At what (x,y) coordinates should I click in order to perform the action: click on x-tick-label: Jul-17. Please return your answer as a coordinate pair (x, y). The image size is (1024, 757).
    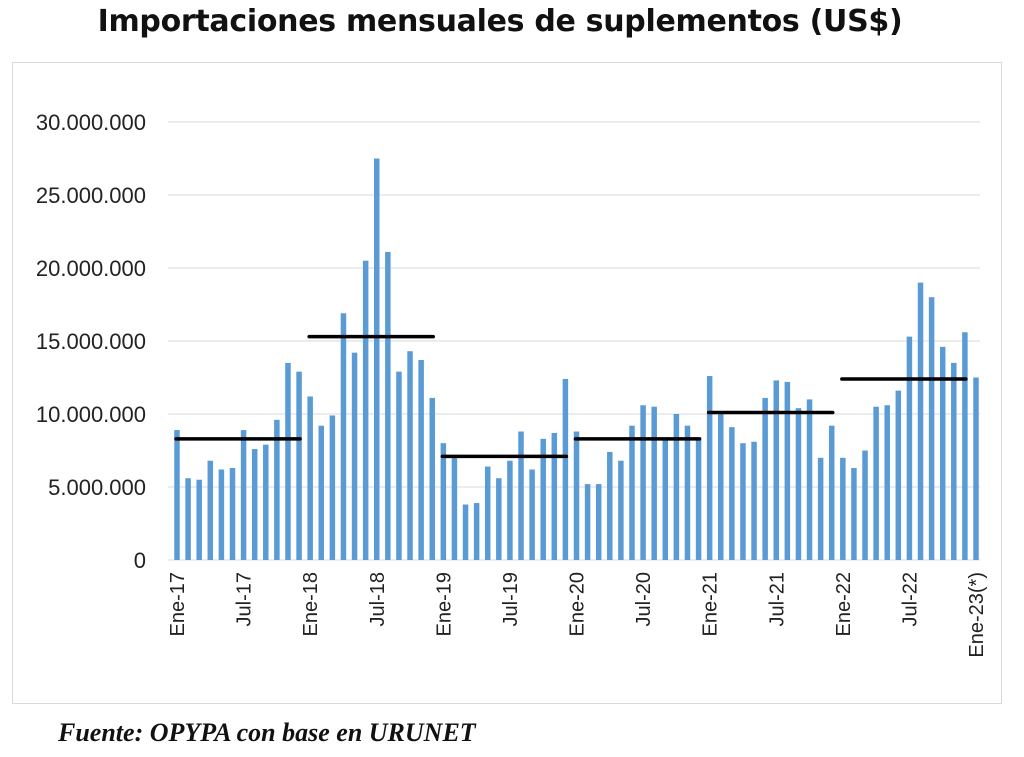
    Looking at the image, I should click on (245, 599).